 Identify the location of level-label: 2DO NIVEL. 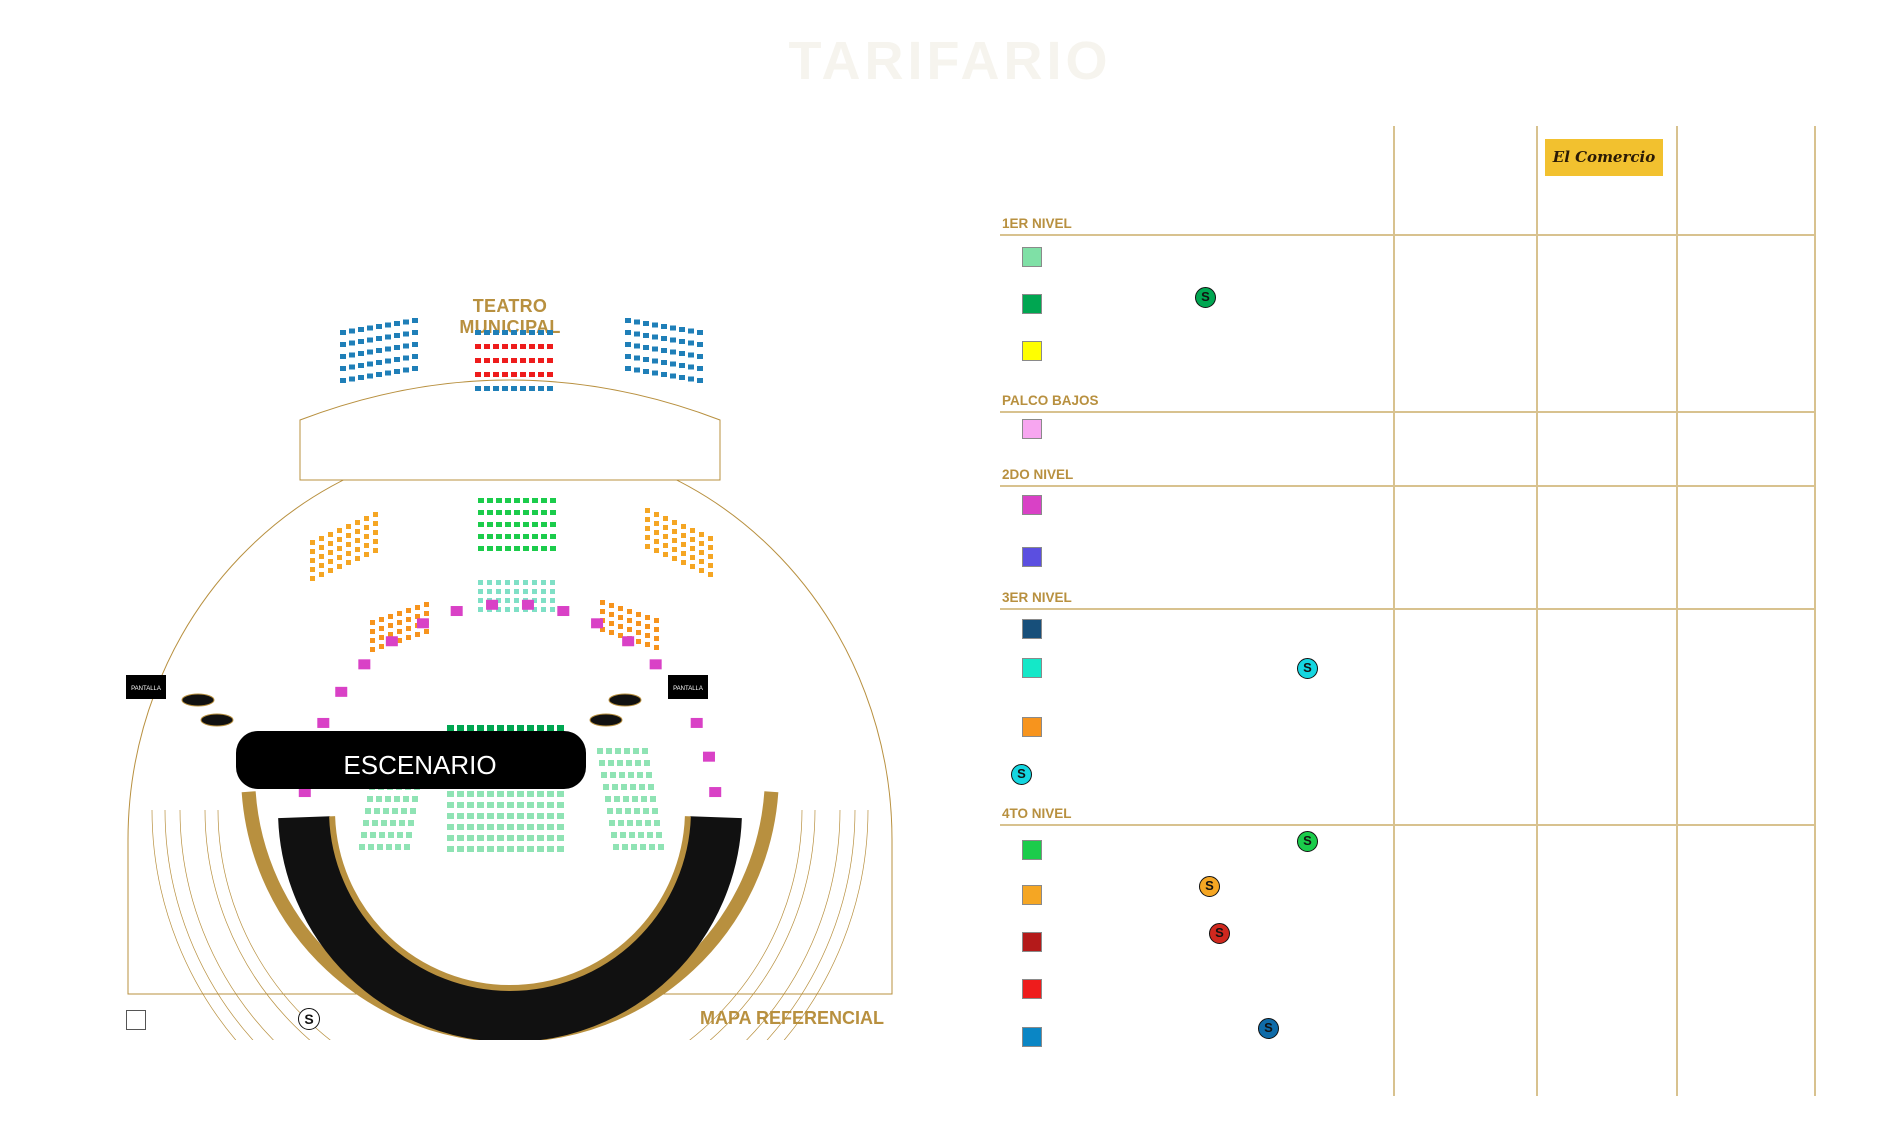
(1038, 474).